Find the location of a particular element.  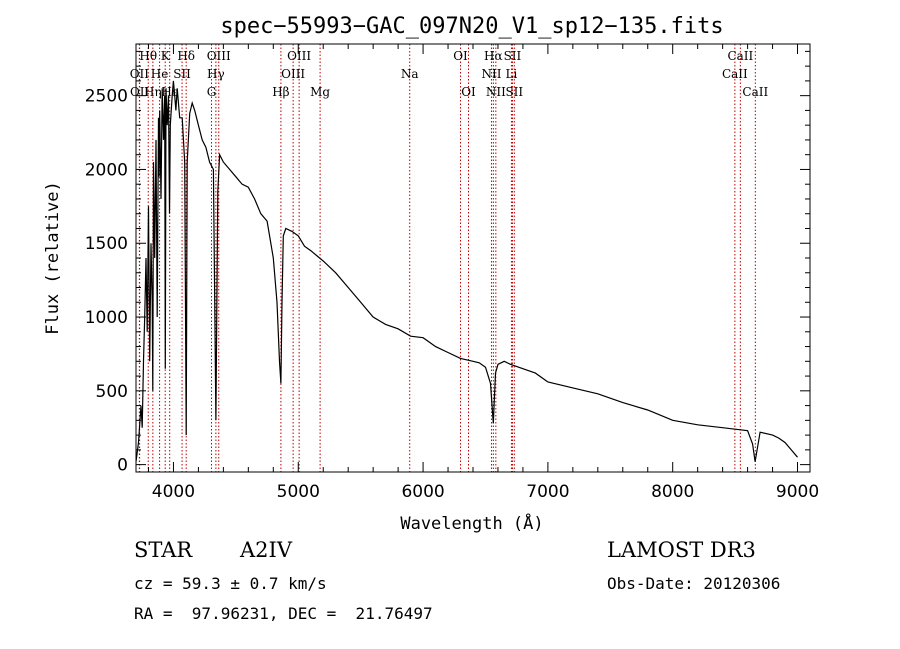

x-tick-label: 9000 is located at coordinates (797, 492).